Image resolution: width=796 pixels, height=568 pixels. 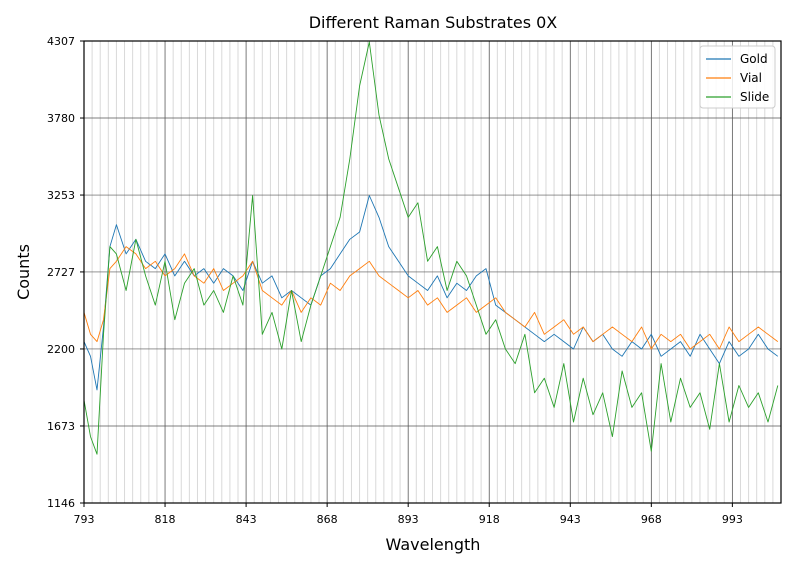 What do you see at coordinates (408, 519) in the screenshot?
I see `x-tick-label: 893` at bounding box center [408, 519].